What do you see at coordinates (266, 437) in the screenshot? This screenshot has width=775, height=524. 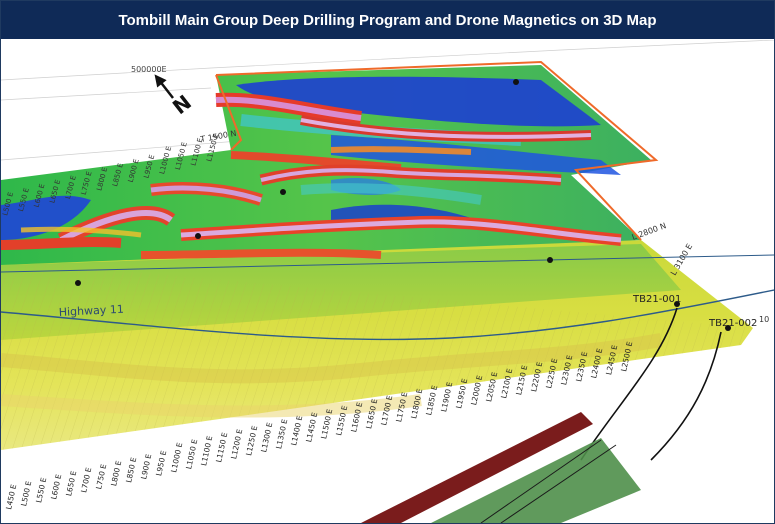 I see `survey-line-label: L1300 E` at bounding box center [266, 437].